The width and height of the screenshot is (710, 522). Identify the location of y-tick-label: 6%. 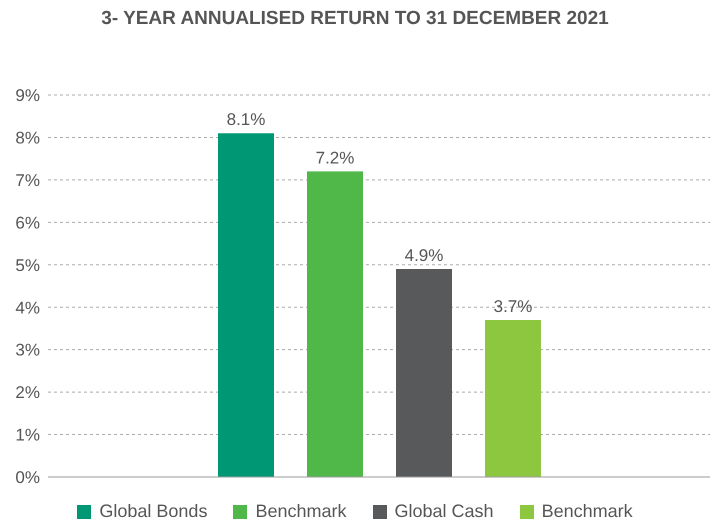
(27, 222).